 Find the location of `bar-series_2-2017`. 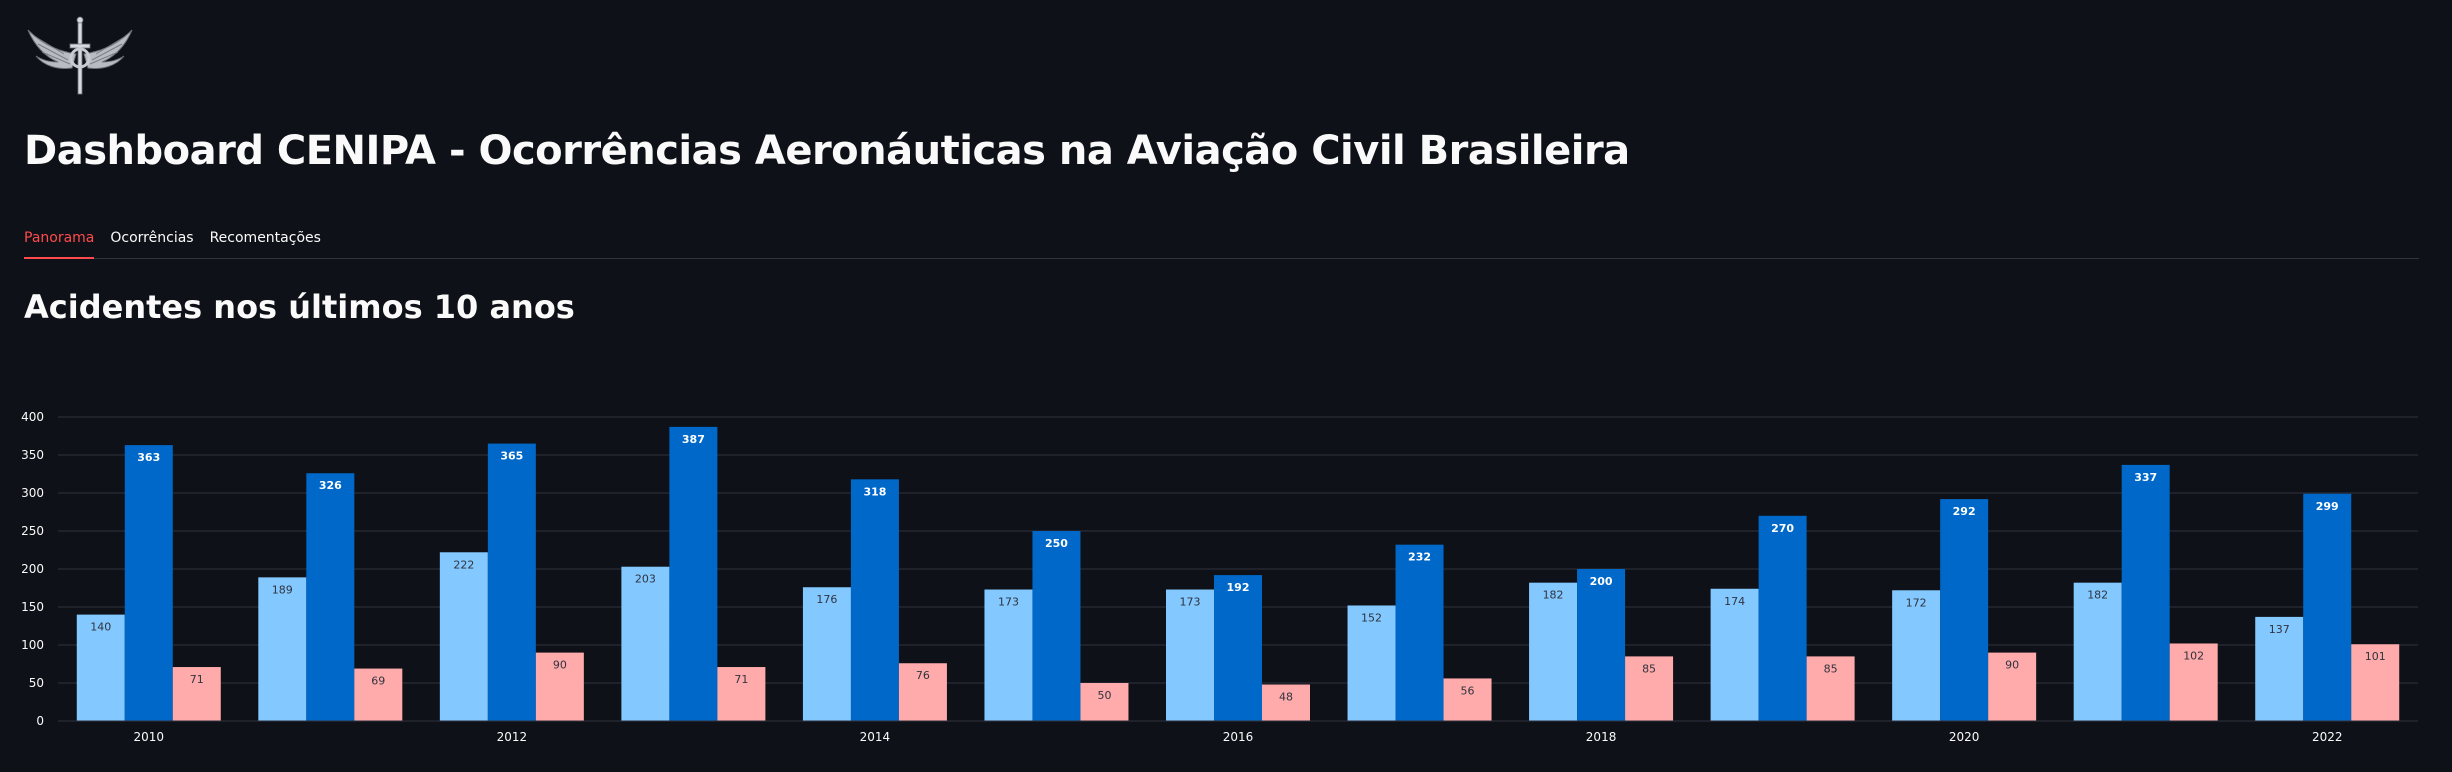

bar-series_2-2017 is located at coordinates (1419, 632).